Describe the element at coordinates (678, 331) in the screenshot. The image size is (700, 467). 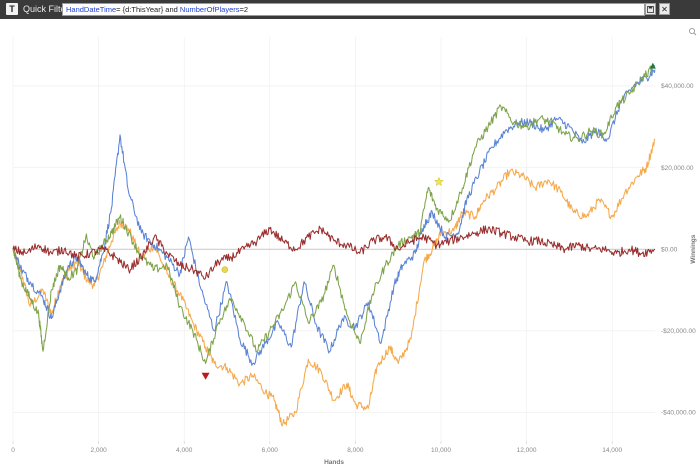
I see `y-tick-label: -$20,000.00` at that location.